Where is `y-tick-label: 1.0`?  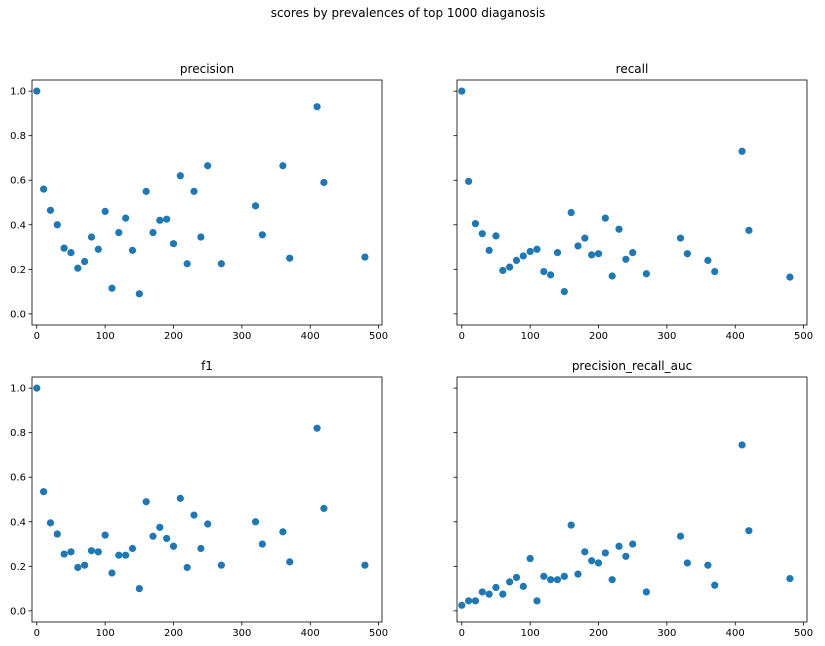
y-tick-label: 1.0 is located at coordinates (18, 92).